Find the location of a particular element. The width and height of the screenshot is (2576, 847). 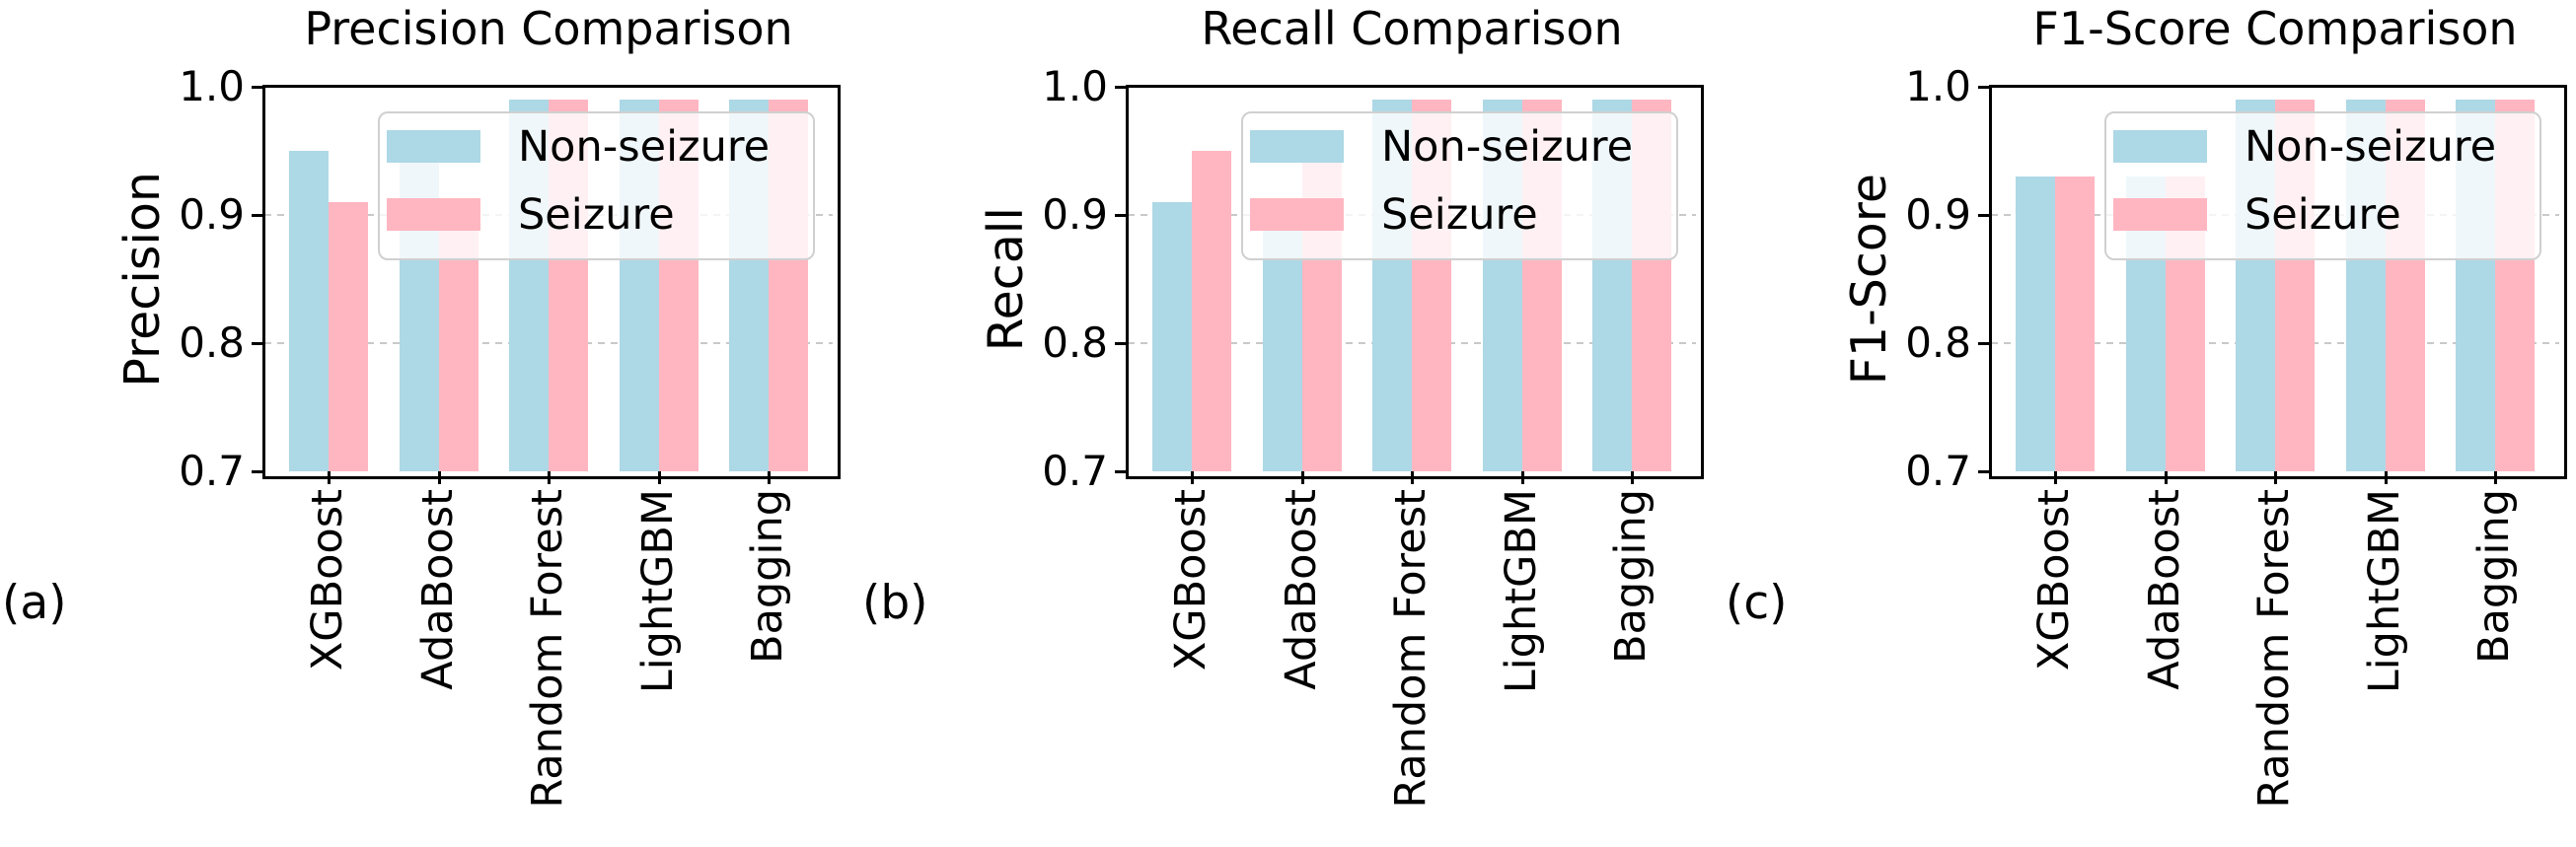

chart-title: Recall Comparison is located at coordinates (1412, 28).